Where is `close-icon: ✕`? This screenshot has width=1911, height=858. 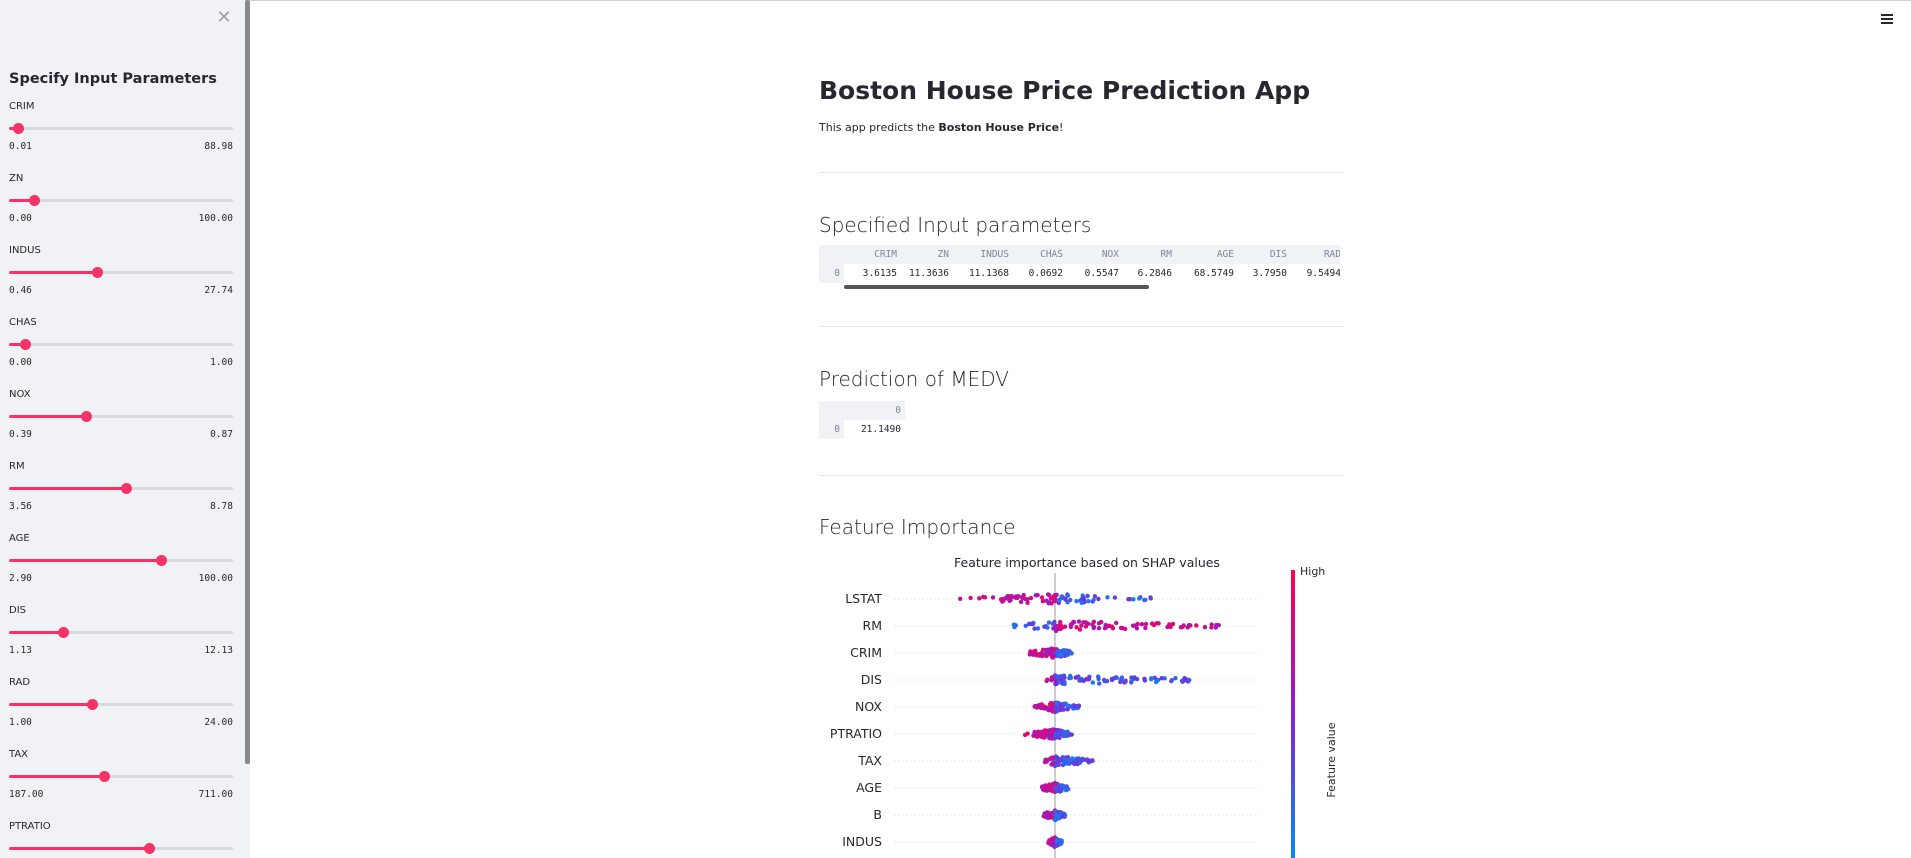 close-icon: ✕ is located at coordinates (224, 17).